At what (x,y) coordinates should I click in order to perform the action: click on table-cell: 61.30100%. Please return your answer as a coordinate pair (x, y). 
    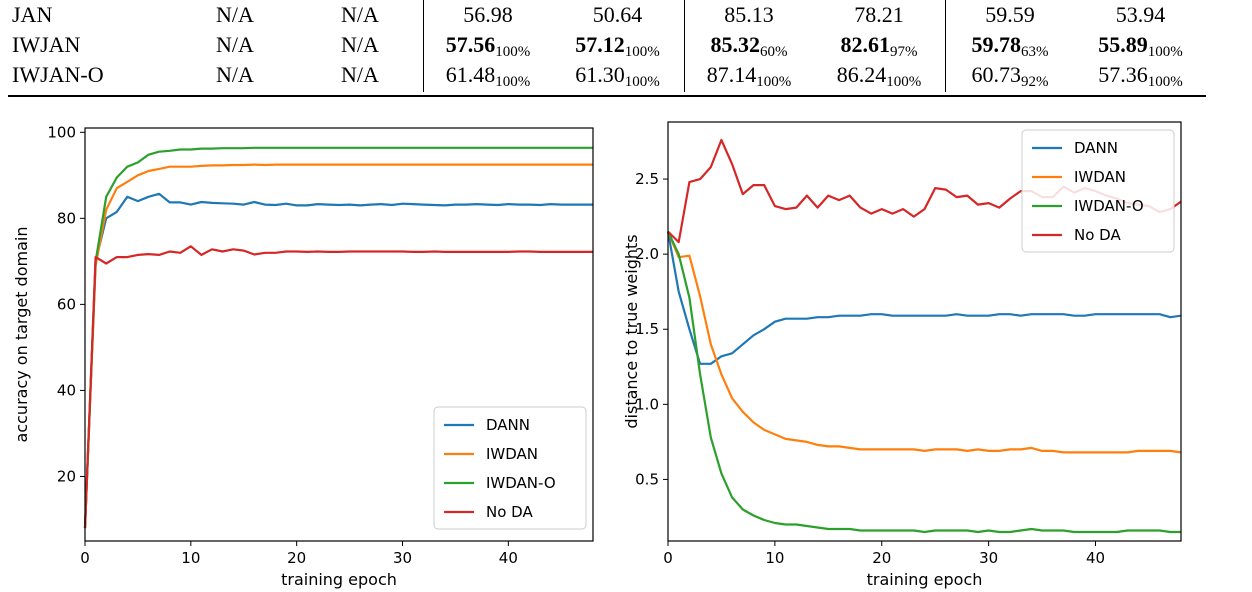
    Looking at the image, I should click on (617, 76).